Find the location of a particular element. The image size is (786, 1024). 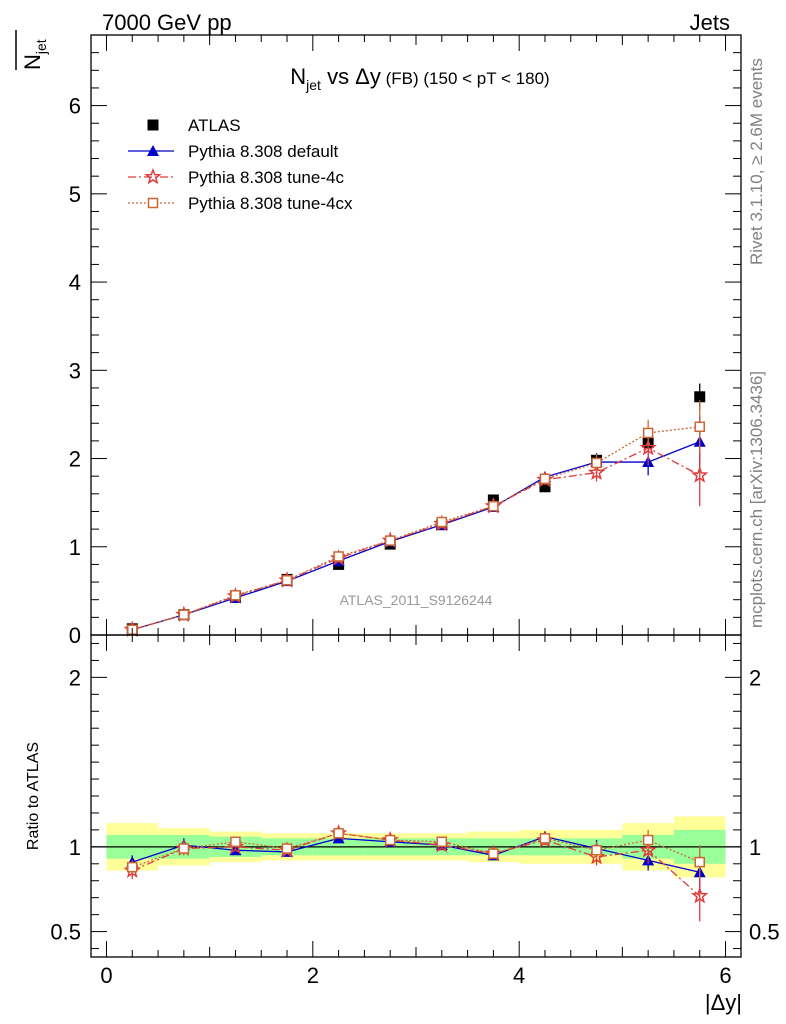

ratio-series-layer is located at coordinates (416, 873).